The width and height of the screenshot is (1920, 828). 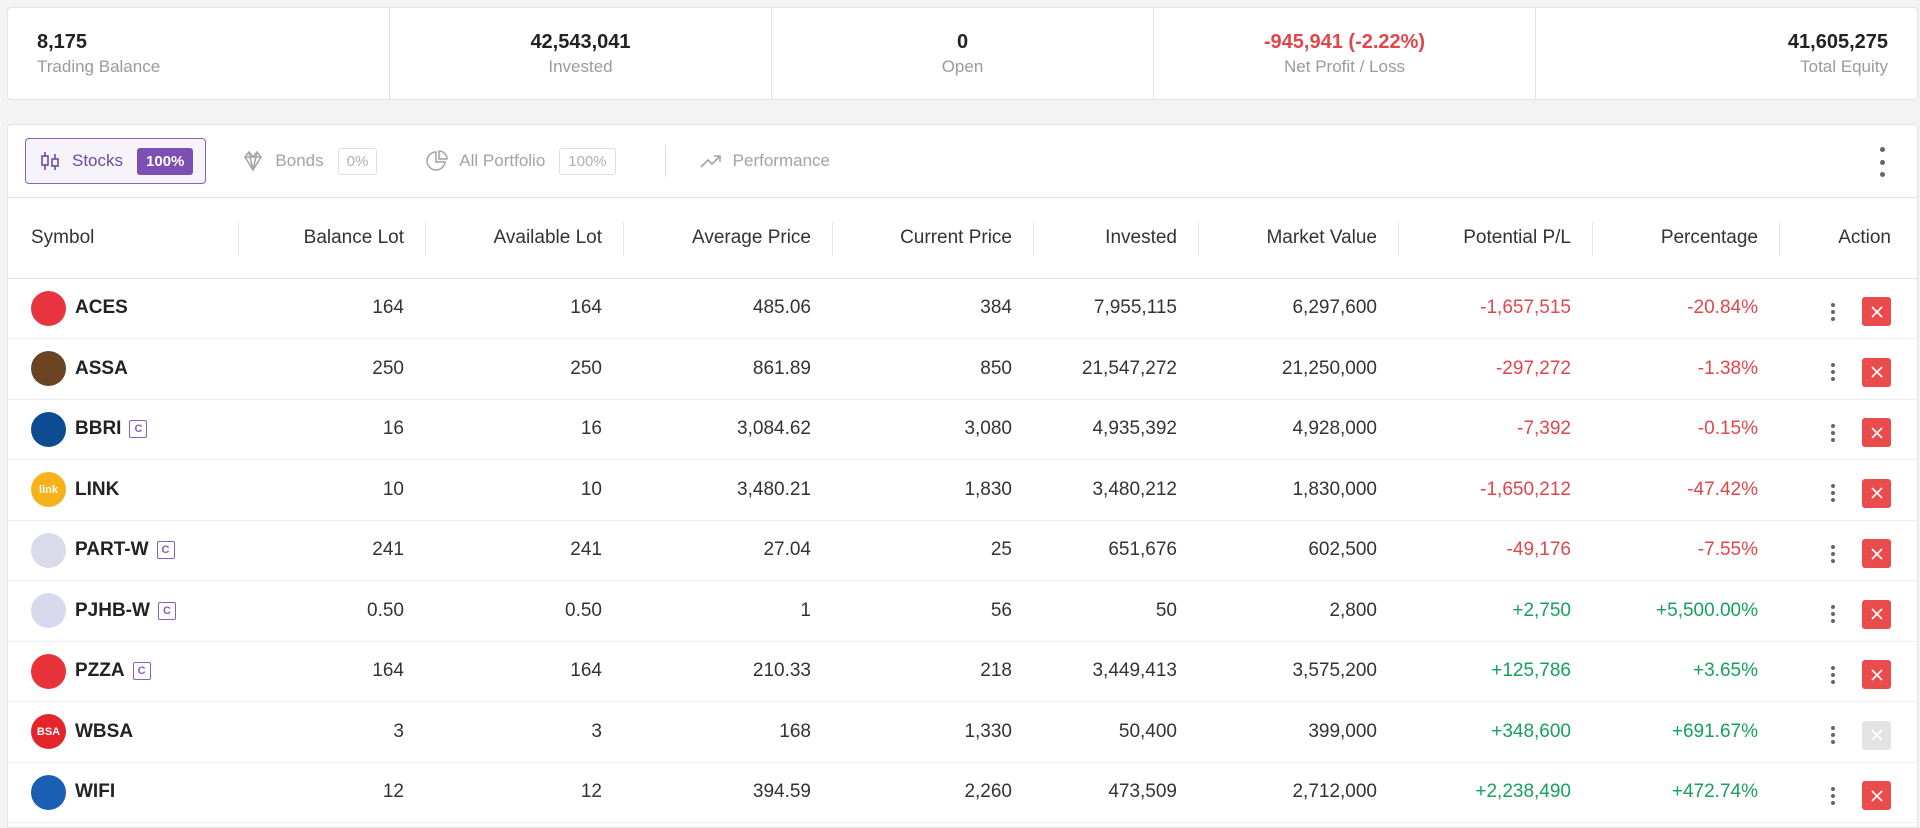 What do you see at coordinates (116, 161) in the screenshot?
I see `tab-stocks: Stocks 100%` at bounding box center [116, 161].